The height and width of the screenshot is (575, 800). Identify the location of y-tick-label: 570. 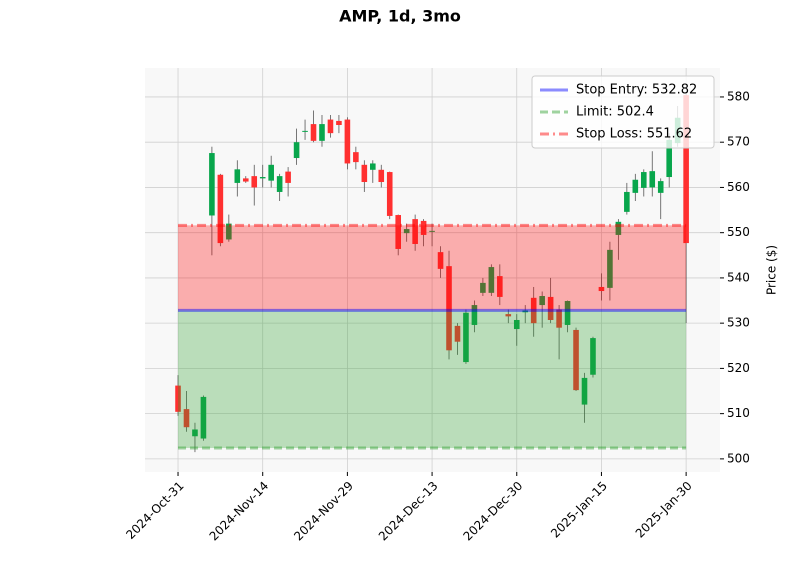
(738, 142).